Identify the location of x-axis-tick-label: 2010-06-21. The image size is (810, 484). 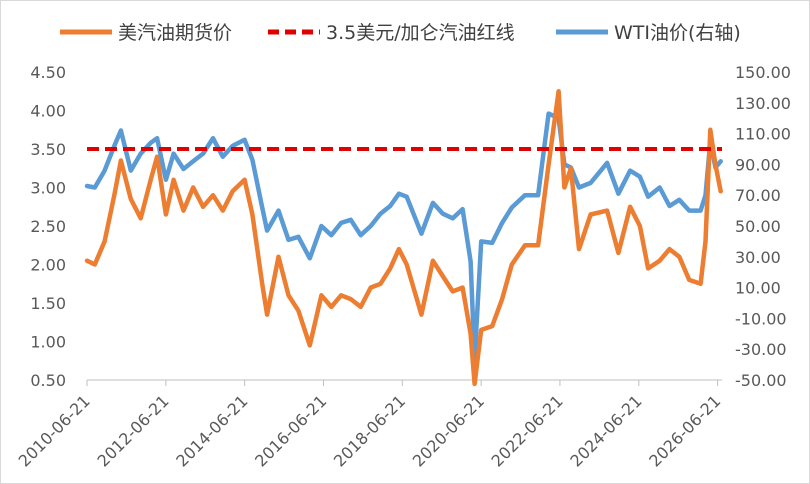
(54, 430).